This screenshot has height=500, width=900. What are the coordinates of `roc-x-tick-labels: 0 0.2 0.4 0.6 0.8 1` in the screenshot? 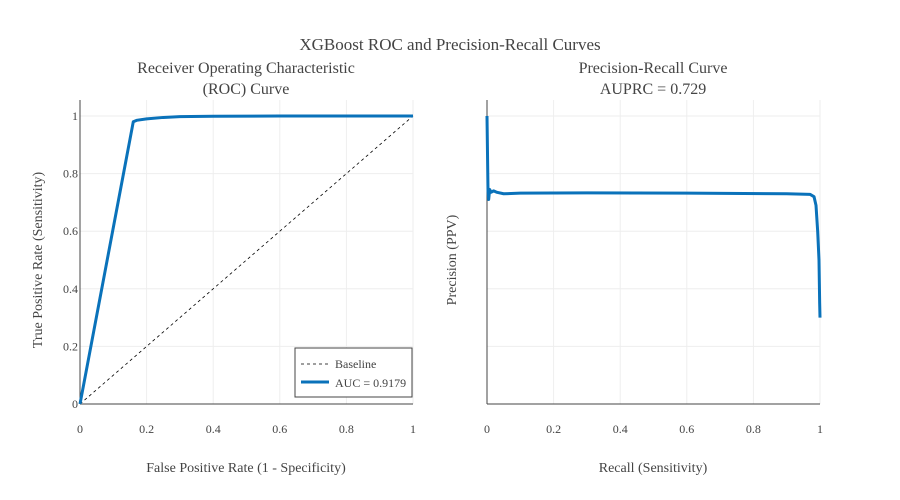 It's located at (246, 429).